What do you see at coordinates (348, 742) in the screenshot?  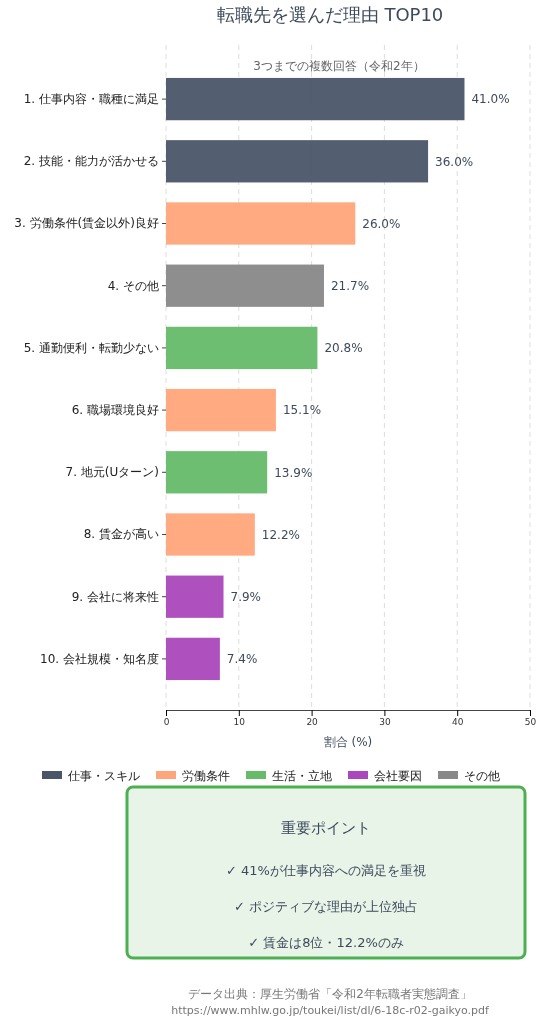 I see `x-axis-title: 割合 (%)` at bounding box center [348, 742].